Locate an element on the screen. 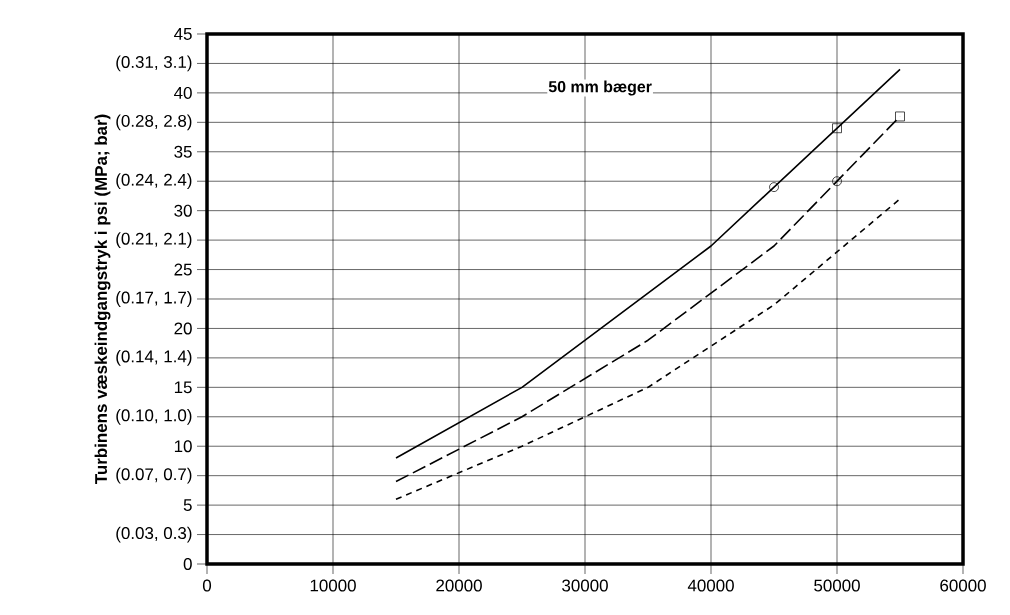  y-tick-label: 20 is located at coordinates (183, 328).